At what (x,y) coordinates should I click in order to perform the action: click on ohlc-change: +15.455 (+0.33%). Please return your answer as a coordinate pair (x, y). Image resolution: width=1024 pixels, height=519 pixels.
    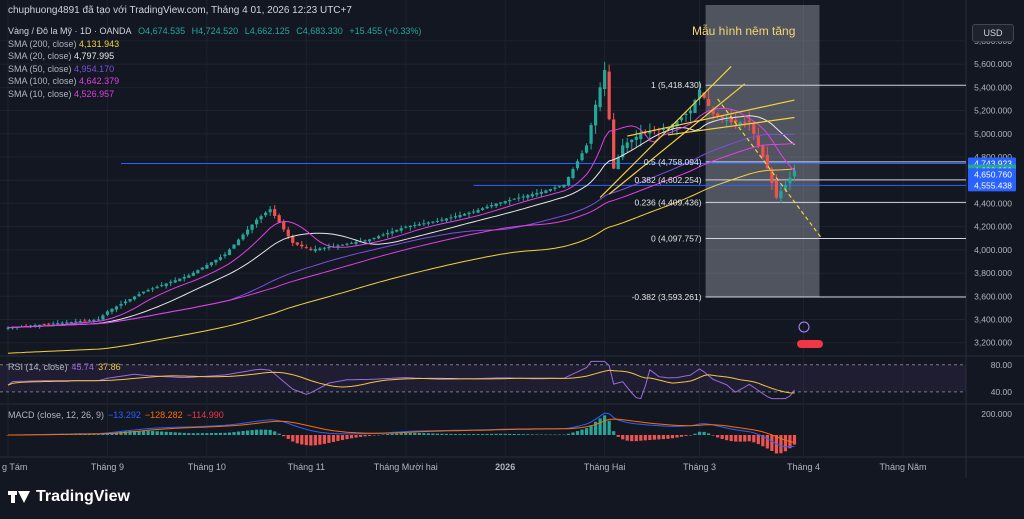
    Looking at the image, I should click on (385, 31).